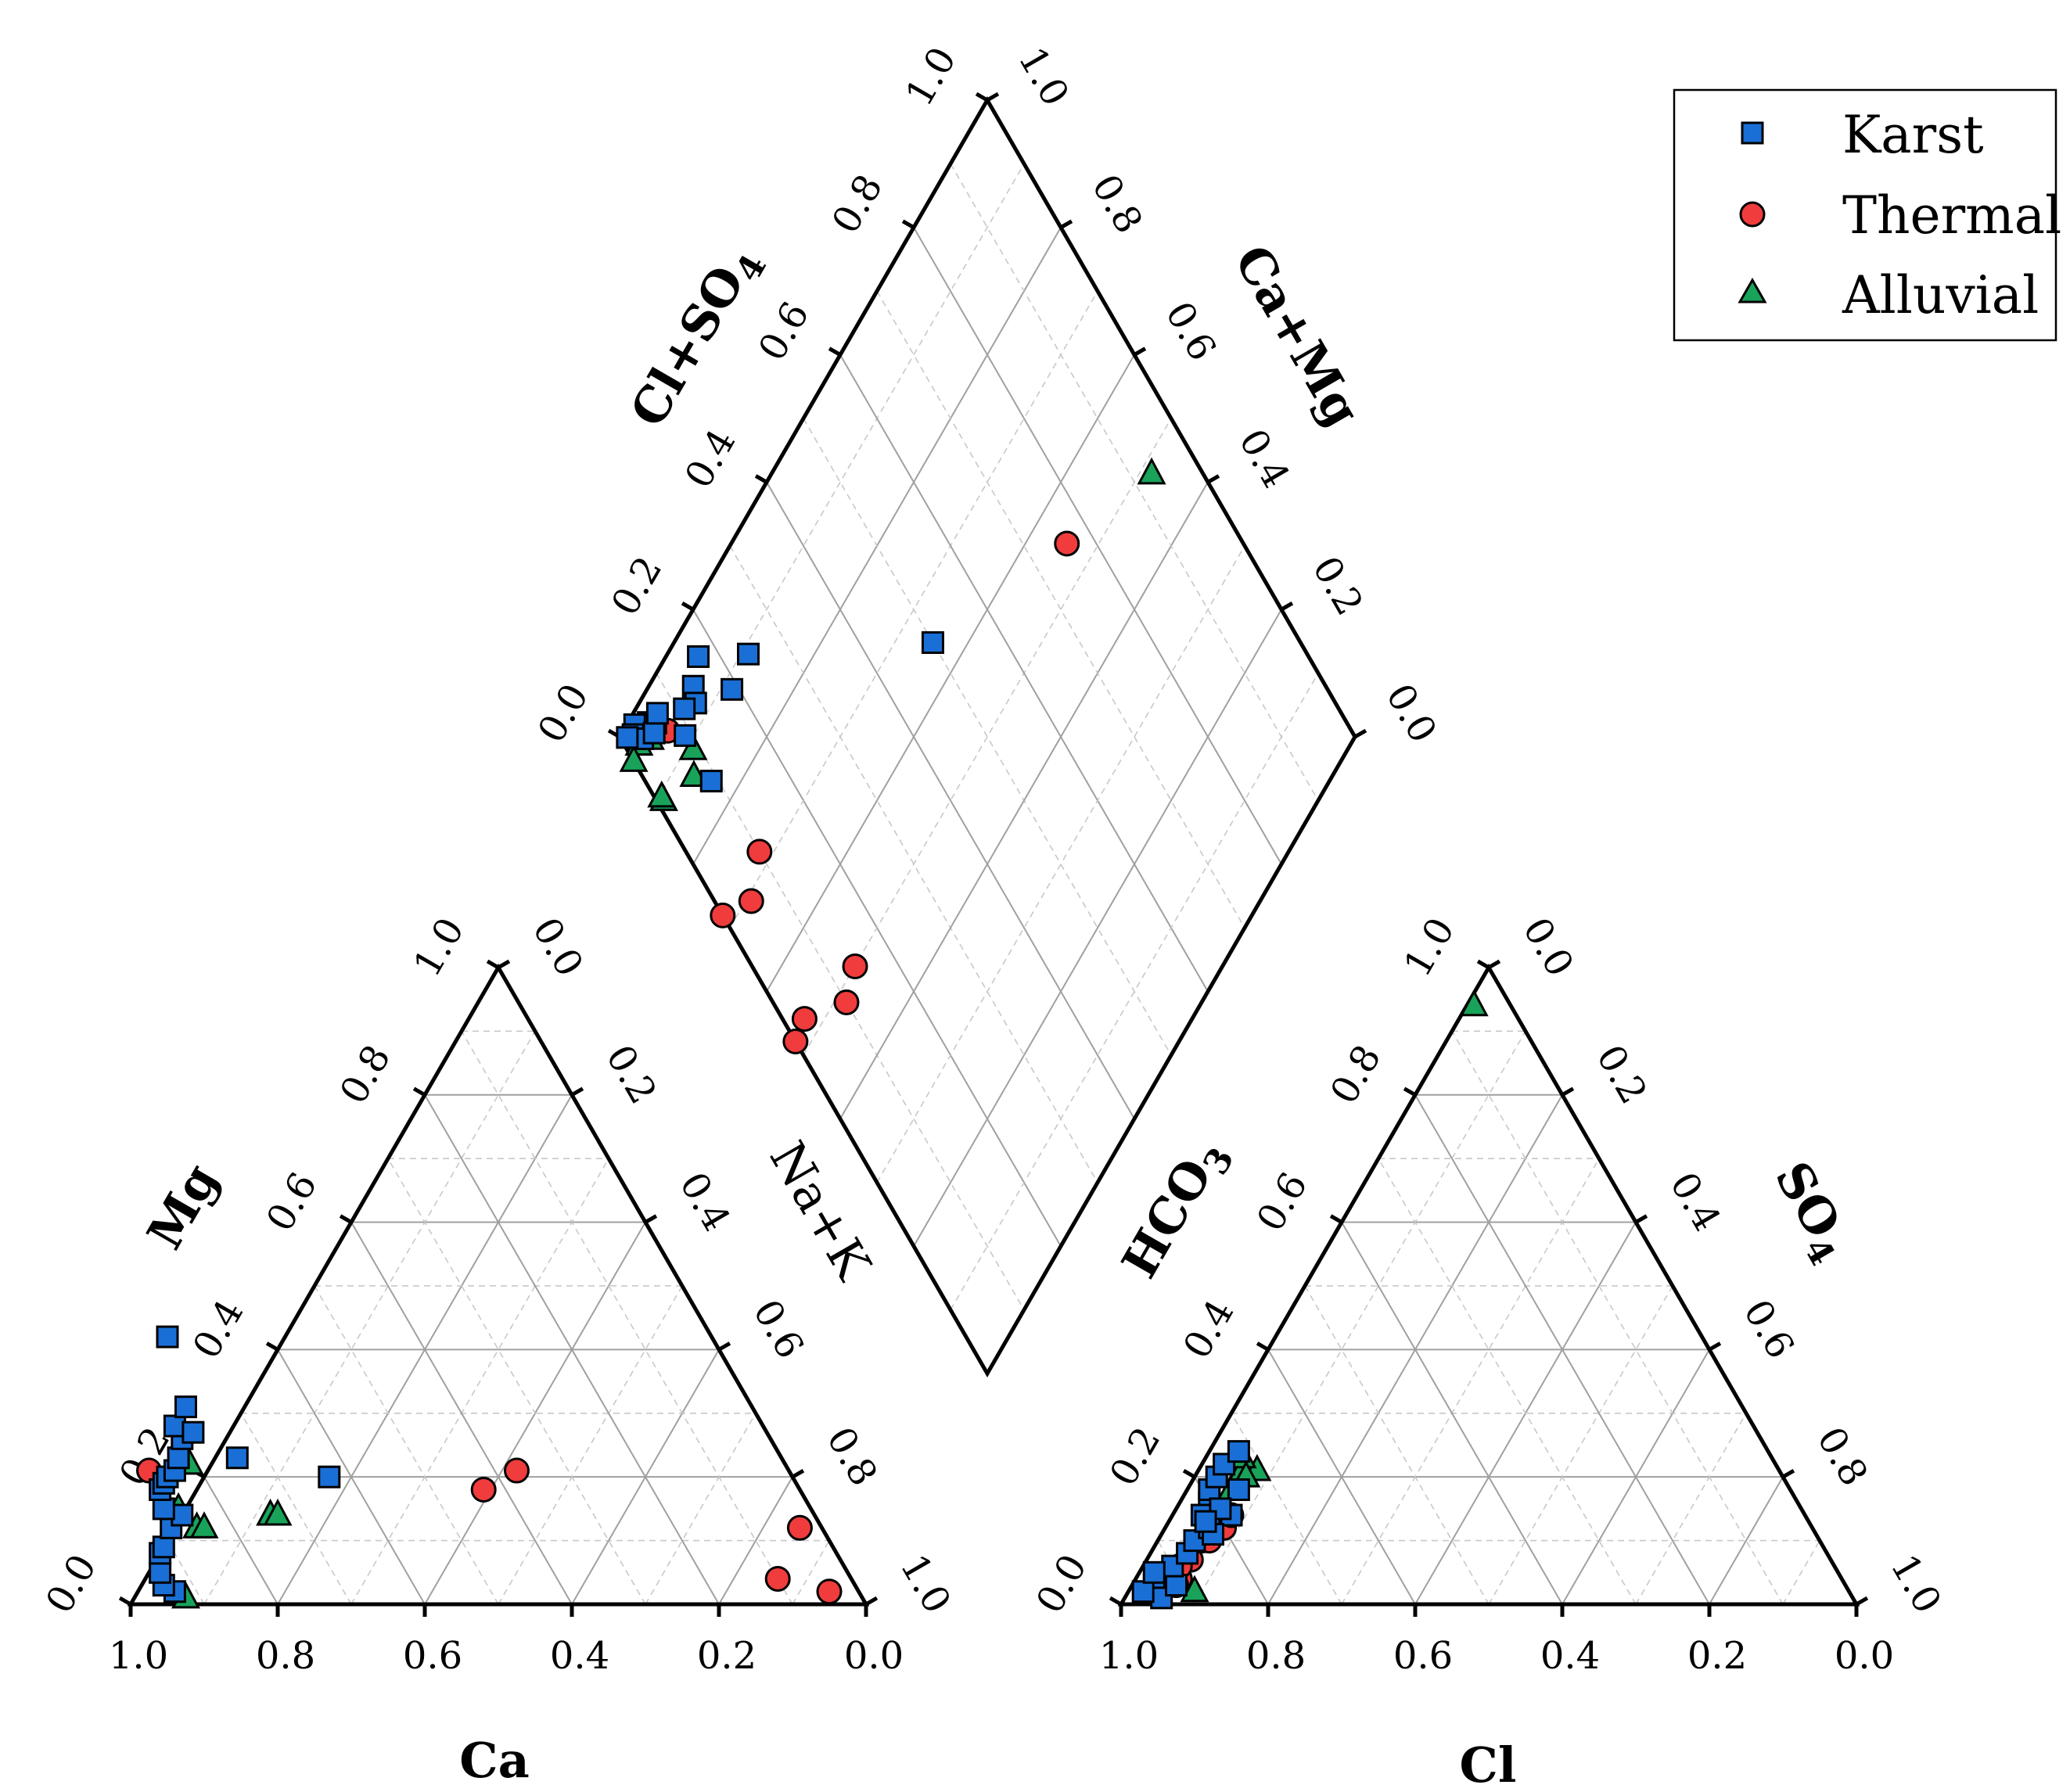 The height and width of the screenshot is (1792, 2070). What do you see at coordinates (219, 1329) in the screenshot?
I see `cation-left-tick: 0.4` at bounding box center [219, 1329].